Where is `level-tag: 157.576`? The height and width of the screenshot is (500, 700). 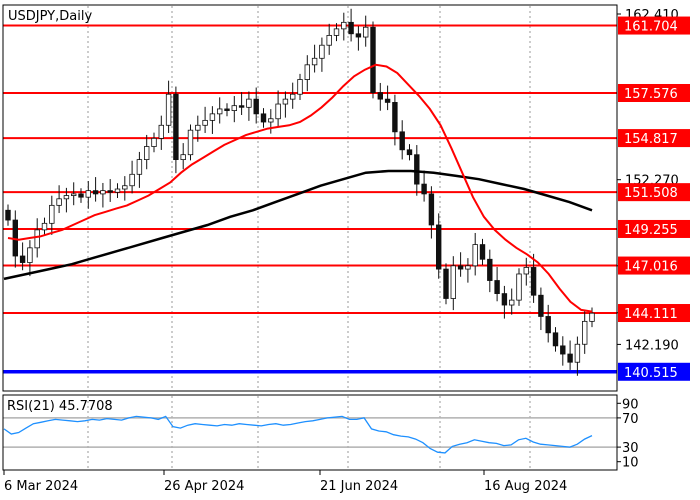 level-tag: 157.576 is located at coordinates (654, 92).